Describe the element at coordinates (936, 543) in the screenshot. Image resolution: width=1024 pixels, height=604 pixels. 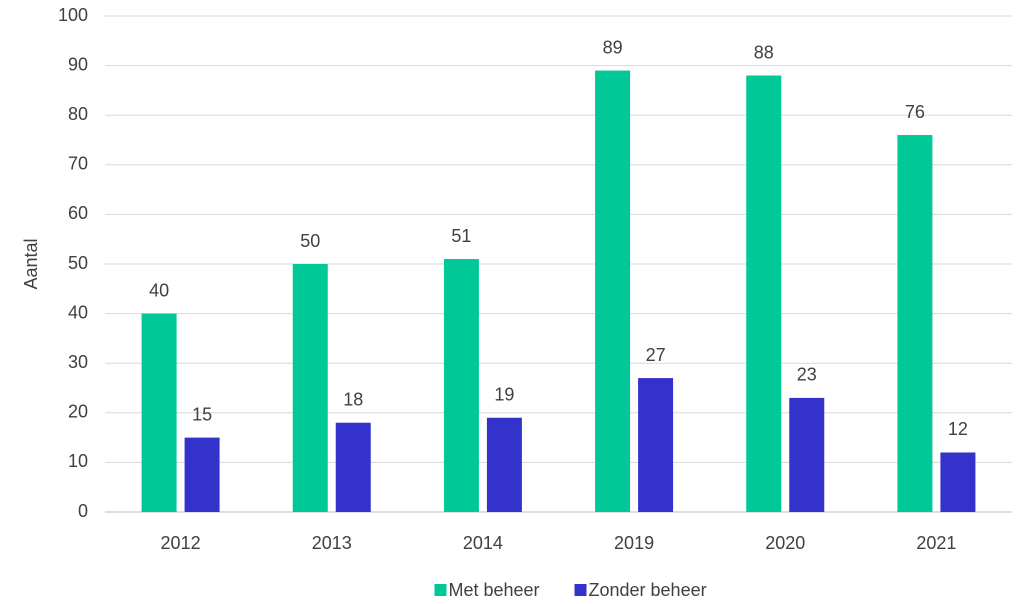
I see `x-tick-label: 2021` at that location.